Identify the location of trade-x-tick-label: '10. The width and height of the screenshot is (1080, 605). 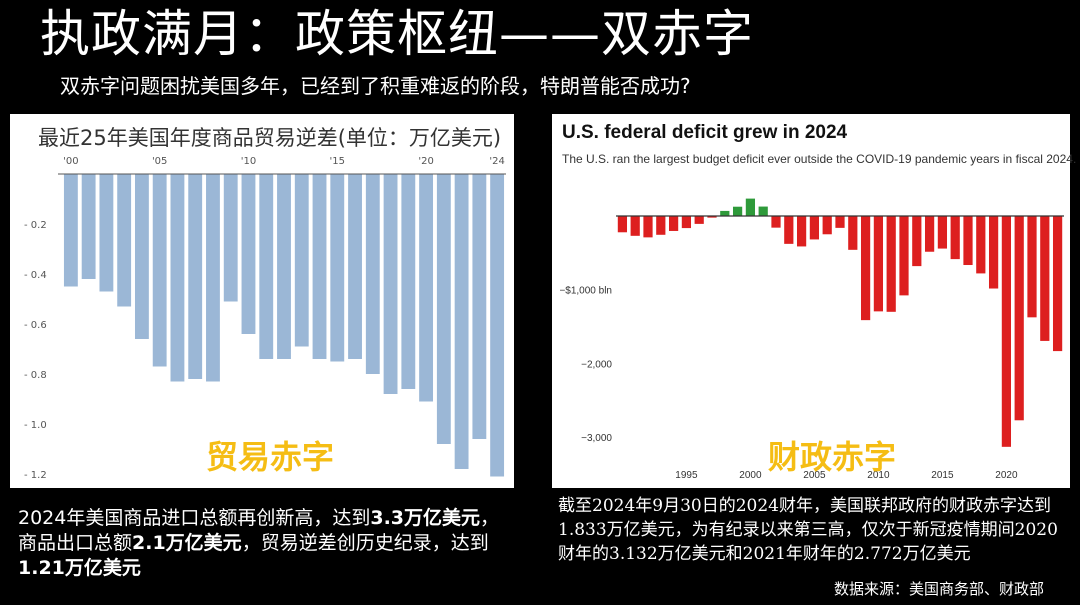
(248, 161).